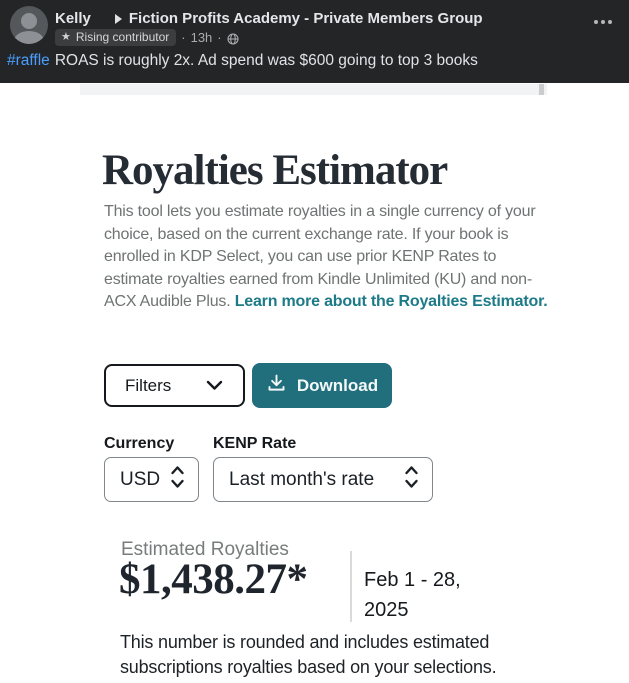 This screenshot has height=683, width=629. What do you see at coordinates (275, 170) in the screenshot?
I see `page-title: Royalties Estimator` at bounding box center [275, 170].